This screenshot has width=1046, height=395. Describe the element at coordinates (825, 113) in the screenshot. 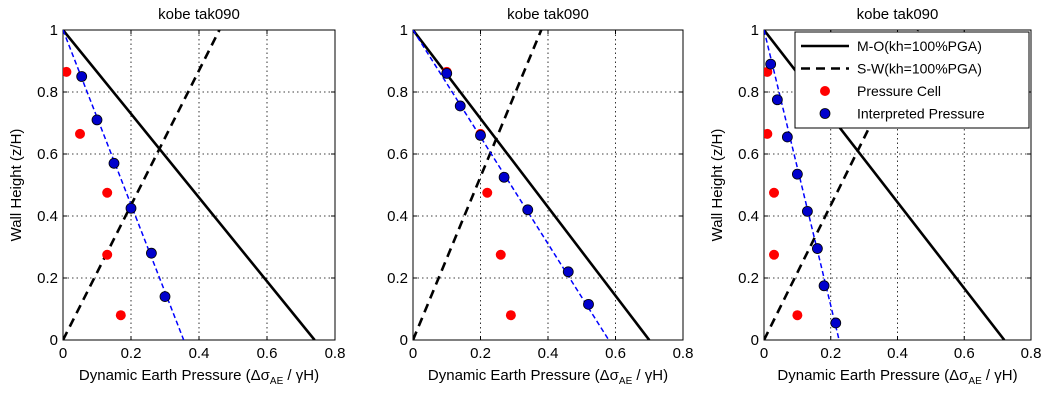

I see `legend-swatch-interpreted` at that location.